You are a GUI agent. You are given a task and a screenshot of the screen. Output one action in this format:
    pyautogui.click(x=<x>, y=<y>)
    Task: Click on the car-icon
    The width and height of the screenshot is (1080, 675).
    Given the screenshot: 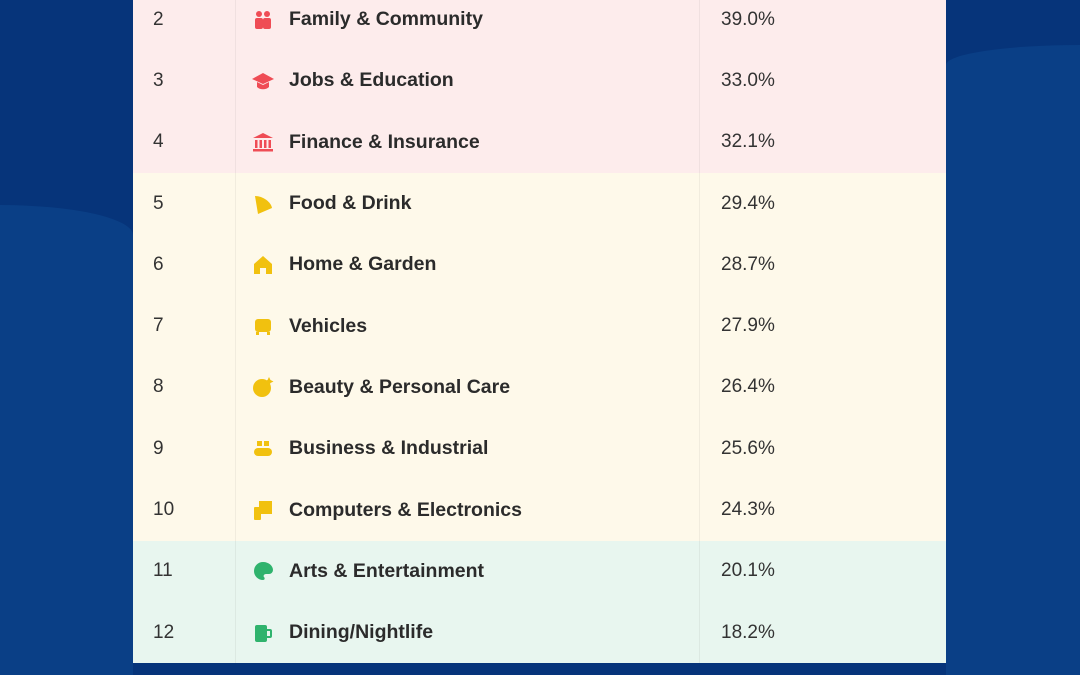 What is the action you would take?
    pyautogui.click(x=263, y=326)
    